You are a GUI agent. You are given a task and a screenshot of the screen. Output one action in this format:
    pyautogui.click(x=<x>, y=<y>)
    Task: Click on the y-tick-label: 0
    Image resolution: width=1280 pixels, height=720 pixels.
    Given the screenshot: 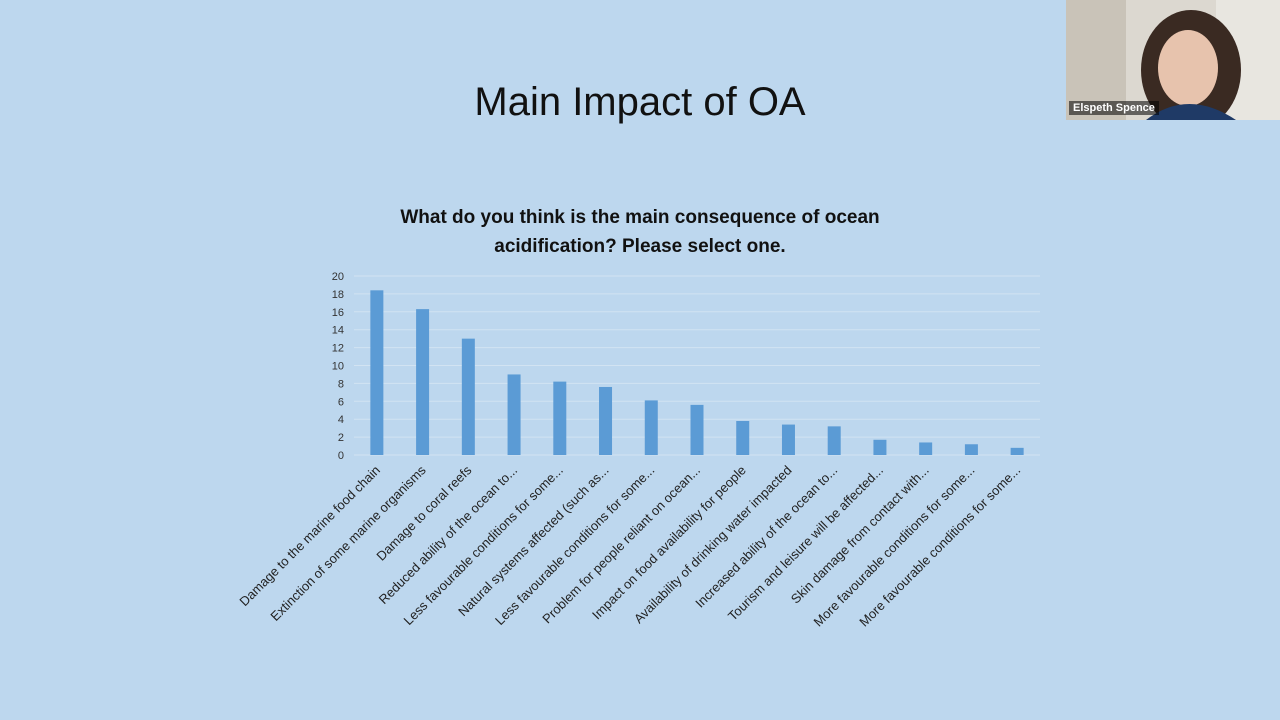 What is the action you would take?
    pyautogui.click(x=341, y=456)
    